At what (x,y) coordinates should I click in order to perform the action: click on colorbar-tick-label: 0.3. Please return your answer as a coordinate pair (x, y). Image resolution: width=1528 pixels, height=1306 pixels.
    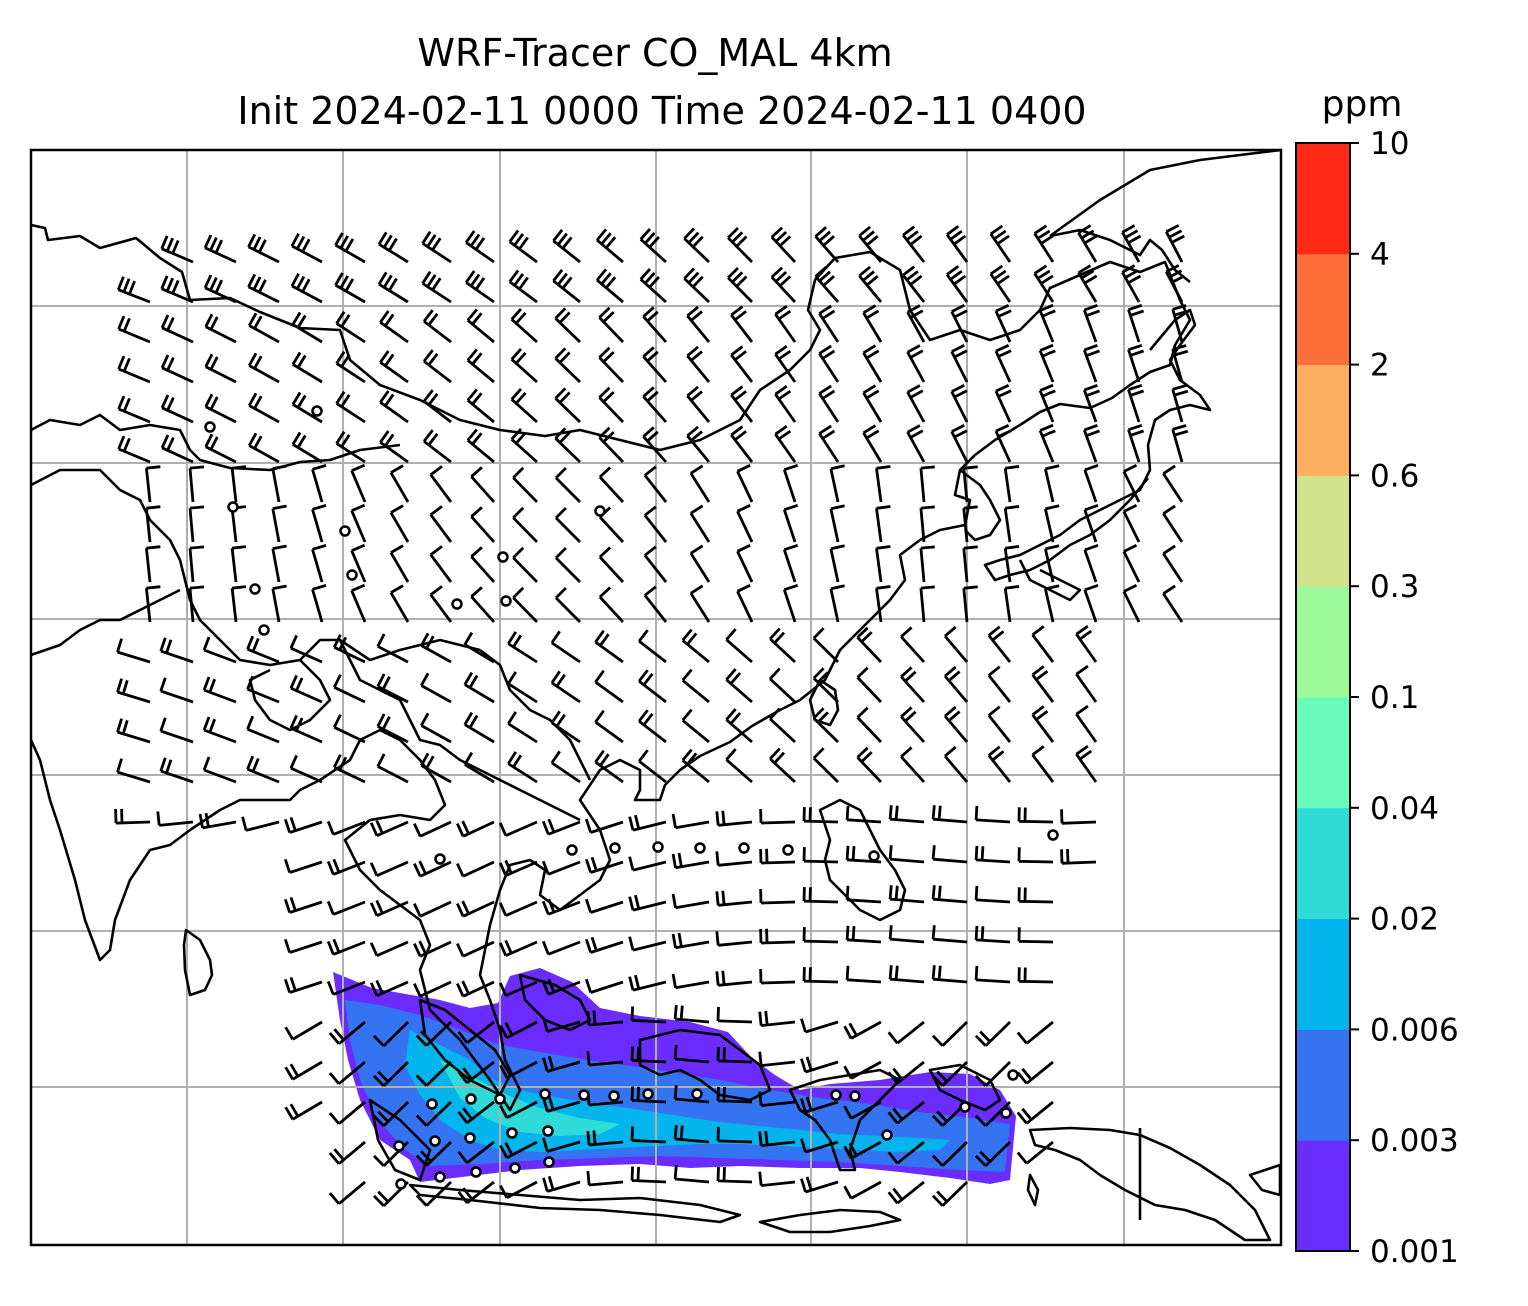
    Looking at the image, I should click on (1394, 587).